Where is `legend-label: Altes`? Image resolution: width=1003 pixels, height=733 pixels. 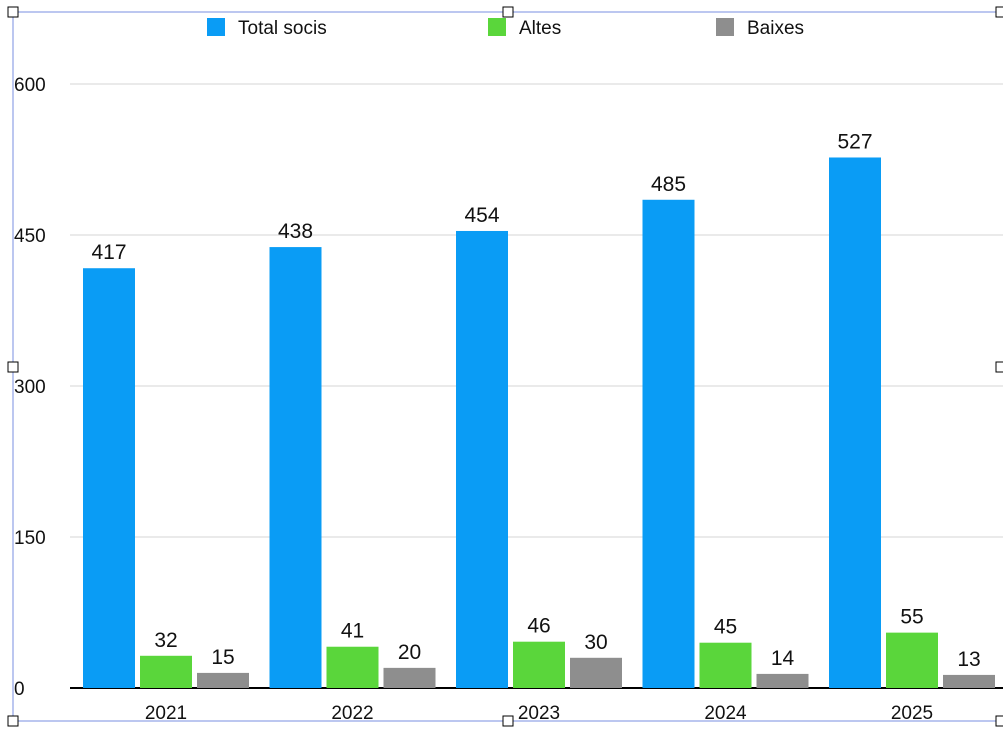
legend-label: Altes is located at coordinates (540, 28).